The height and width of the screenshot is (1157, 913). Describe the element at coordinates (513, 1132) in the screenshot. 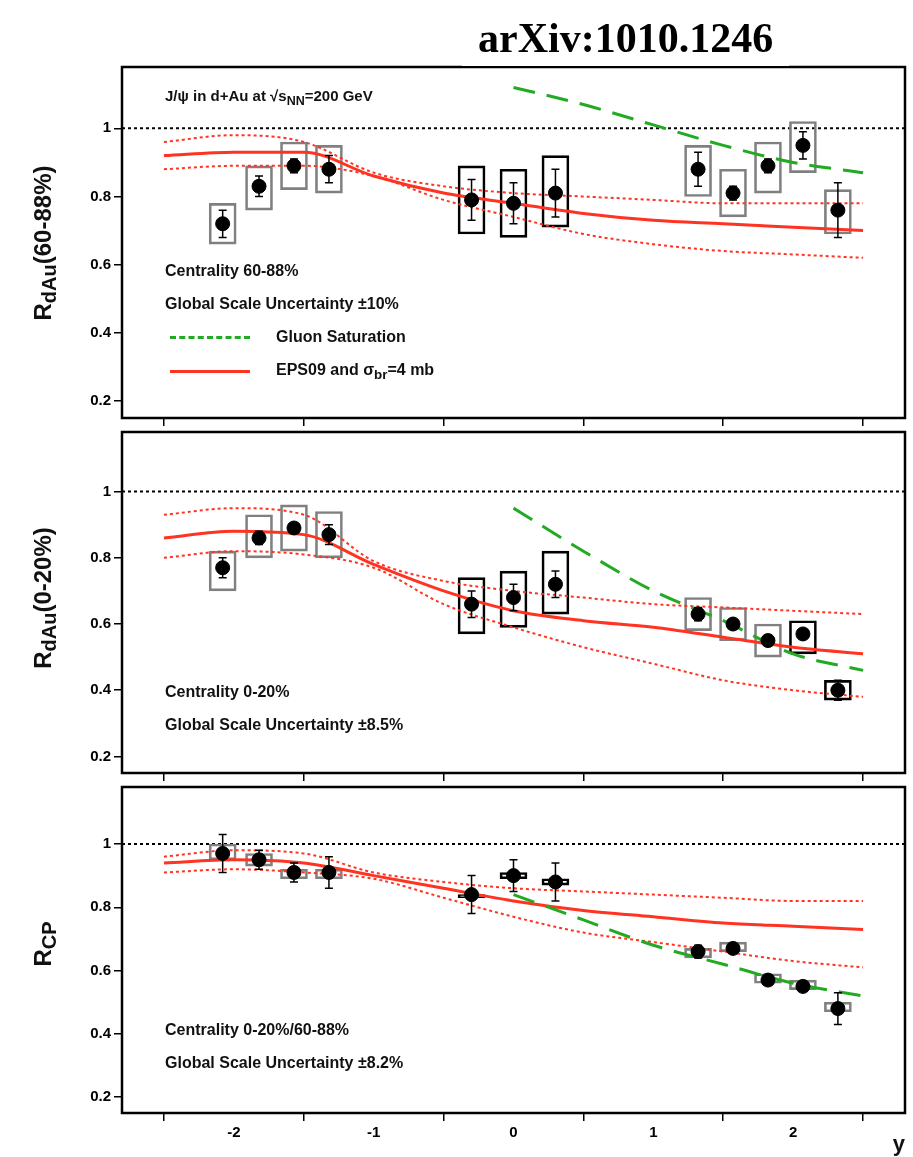

I see `x-tick-label: 0` at that location.